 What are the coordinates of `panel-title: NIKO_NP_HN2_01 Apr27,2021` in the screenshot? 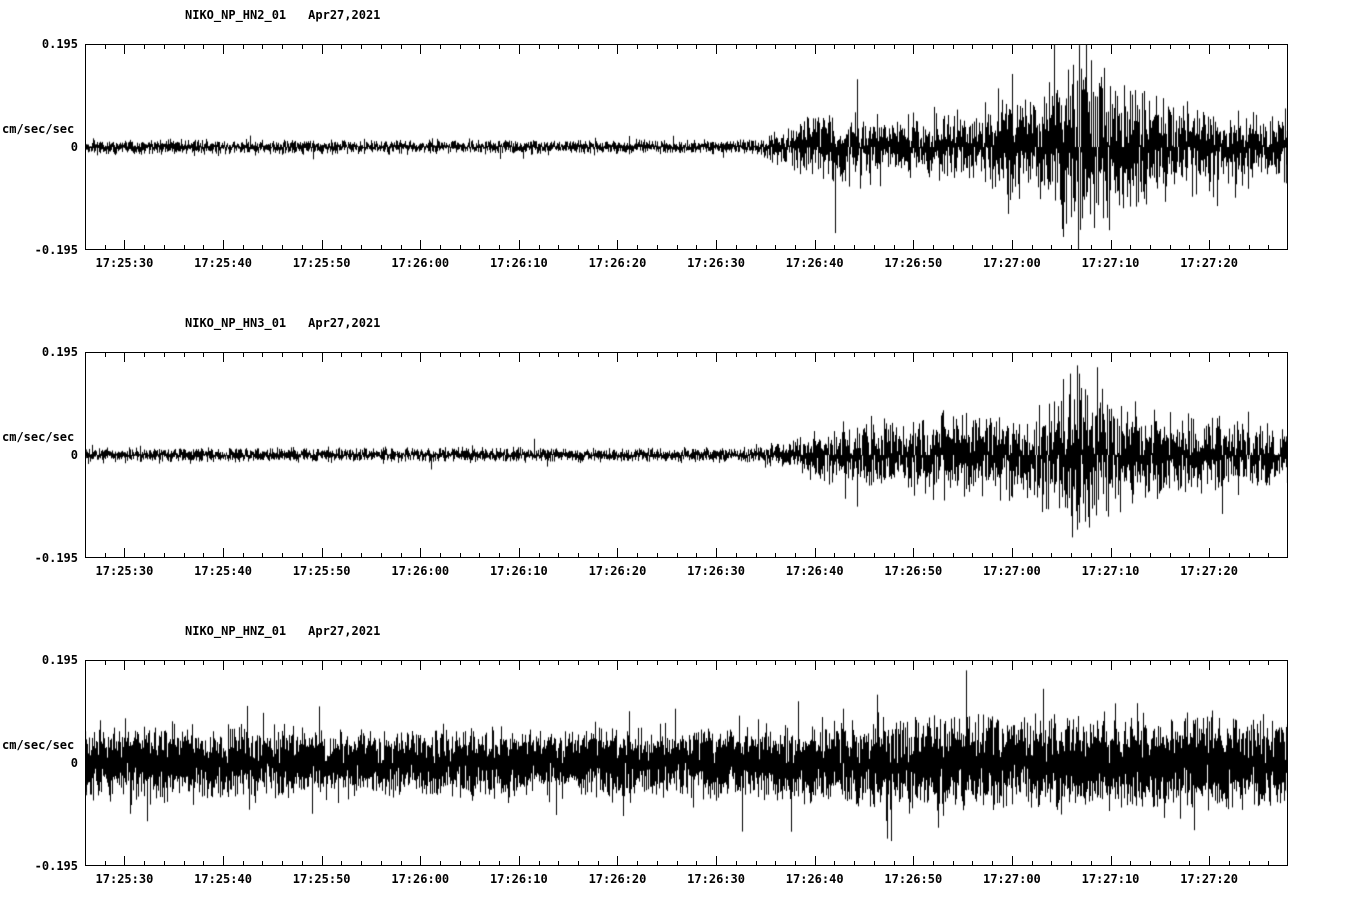 It's located at (282, 15).